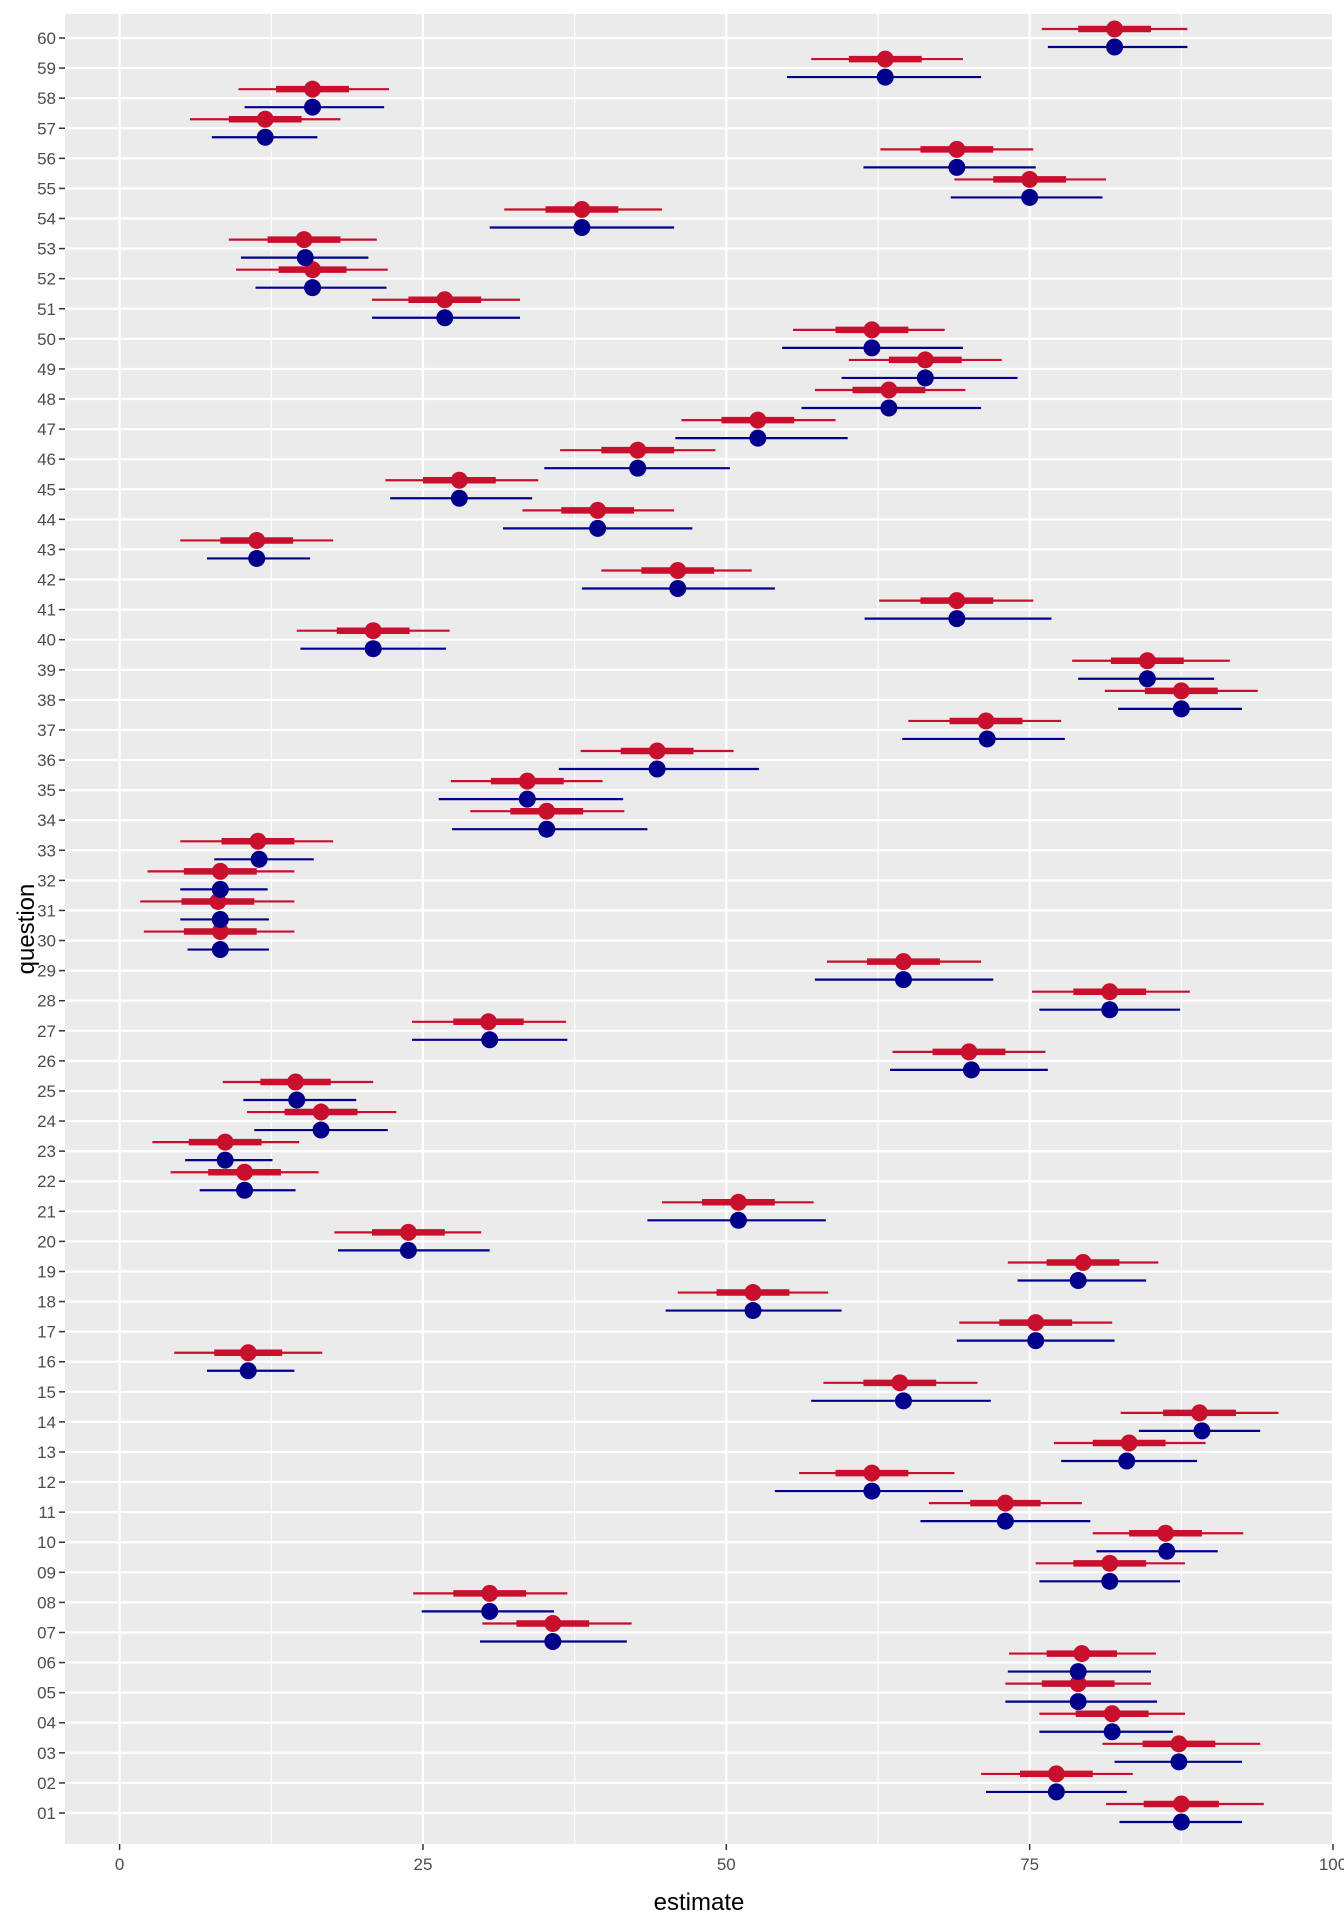 The height and width of the screenshot is (1920, 1344). Describe the element at coordinates (46, 369) in the screenshot. I see `y-tick-label: 49` at that location.